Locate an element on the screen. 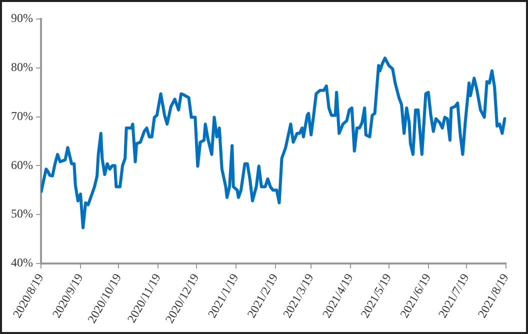  y-tick-label: 70% is located at coordinates (21, 115).